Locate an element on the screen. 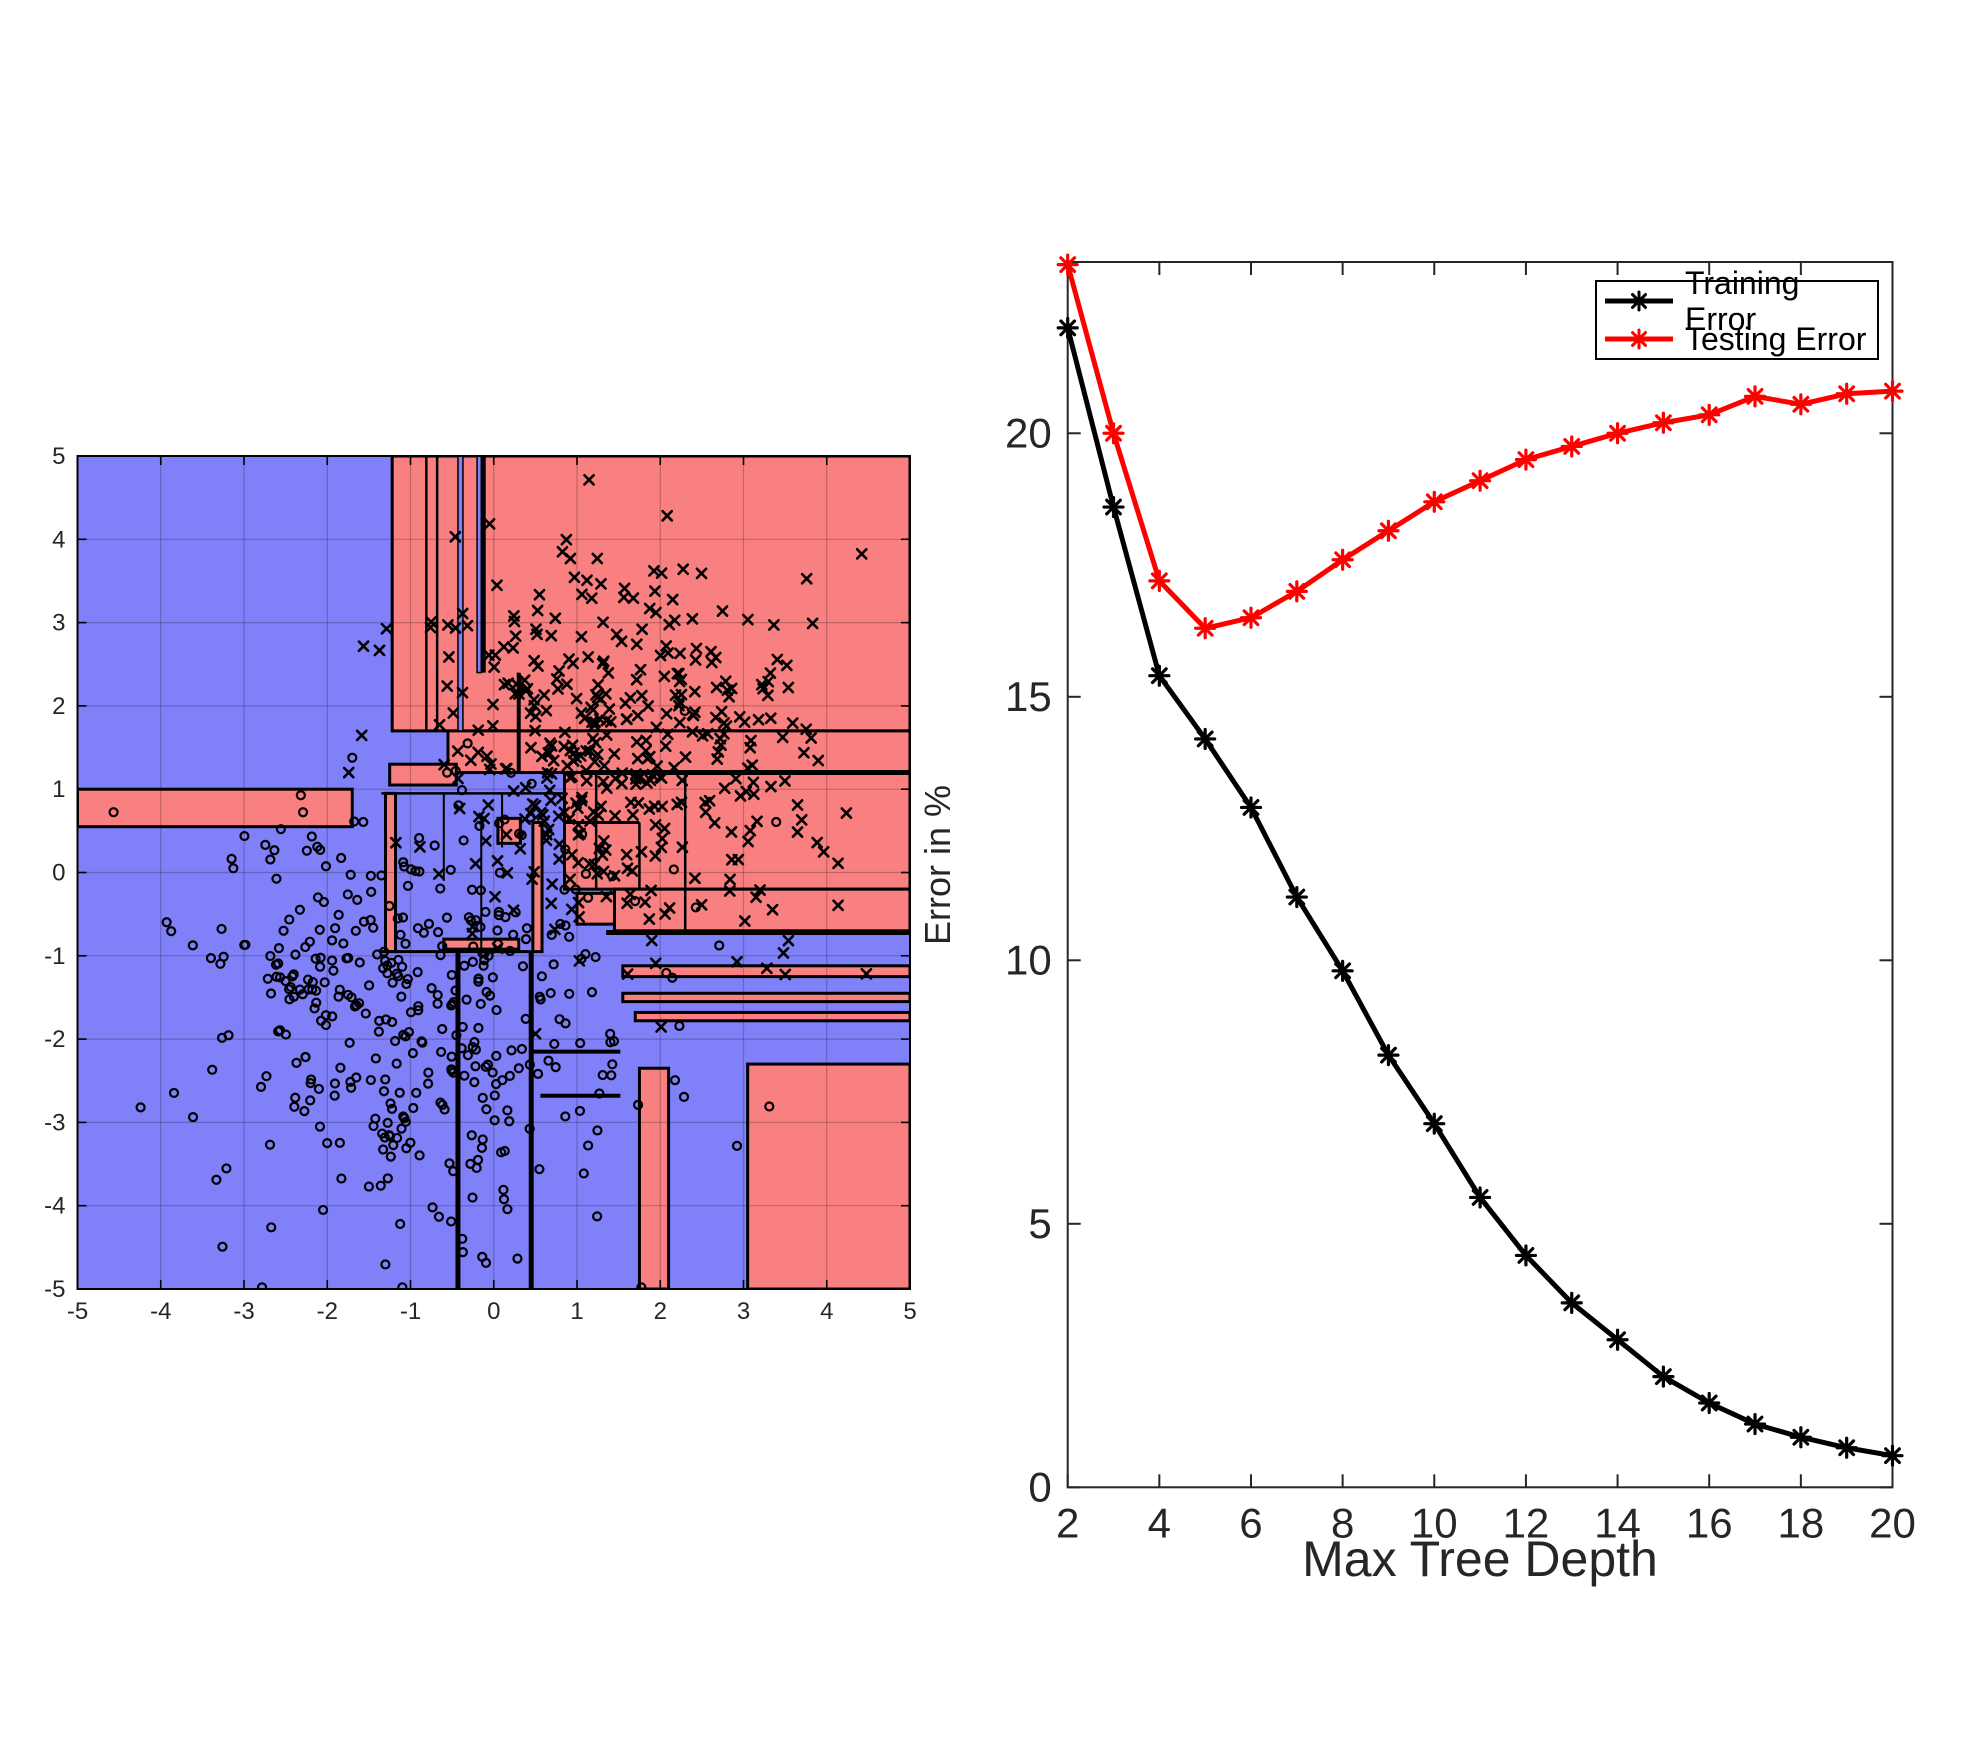 The image size is (1974, 1750). y-tick-label: -2 is located at coordinates (54, 1039).